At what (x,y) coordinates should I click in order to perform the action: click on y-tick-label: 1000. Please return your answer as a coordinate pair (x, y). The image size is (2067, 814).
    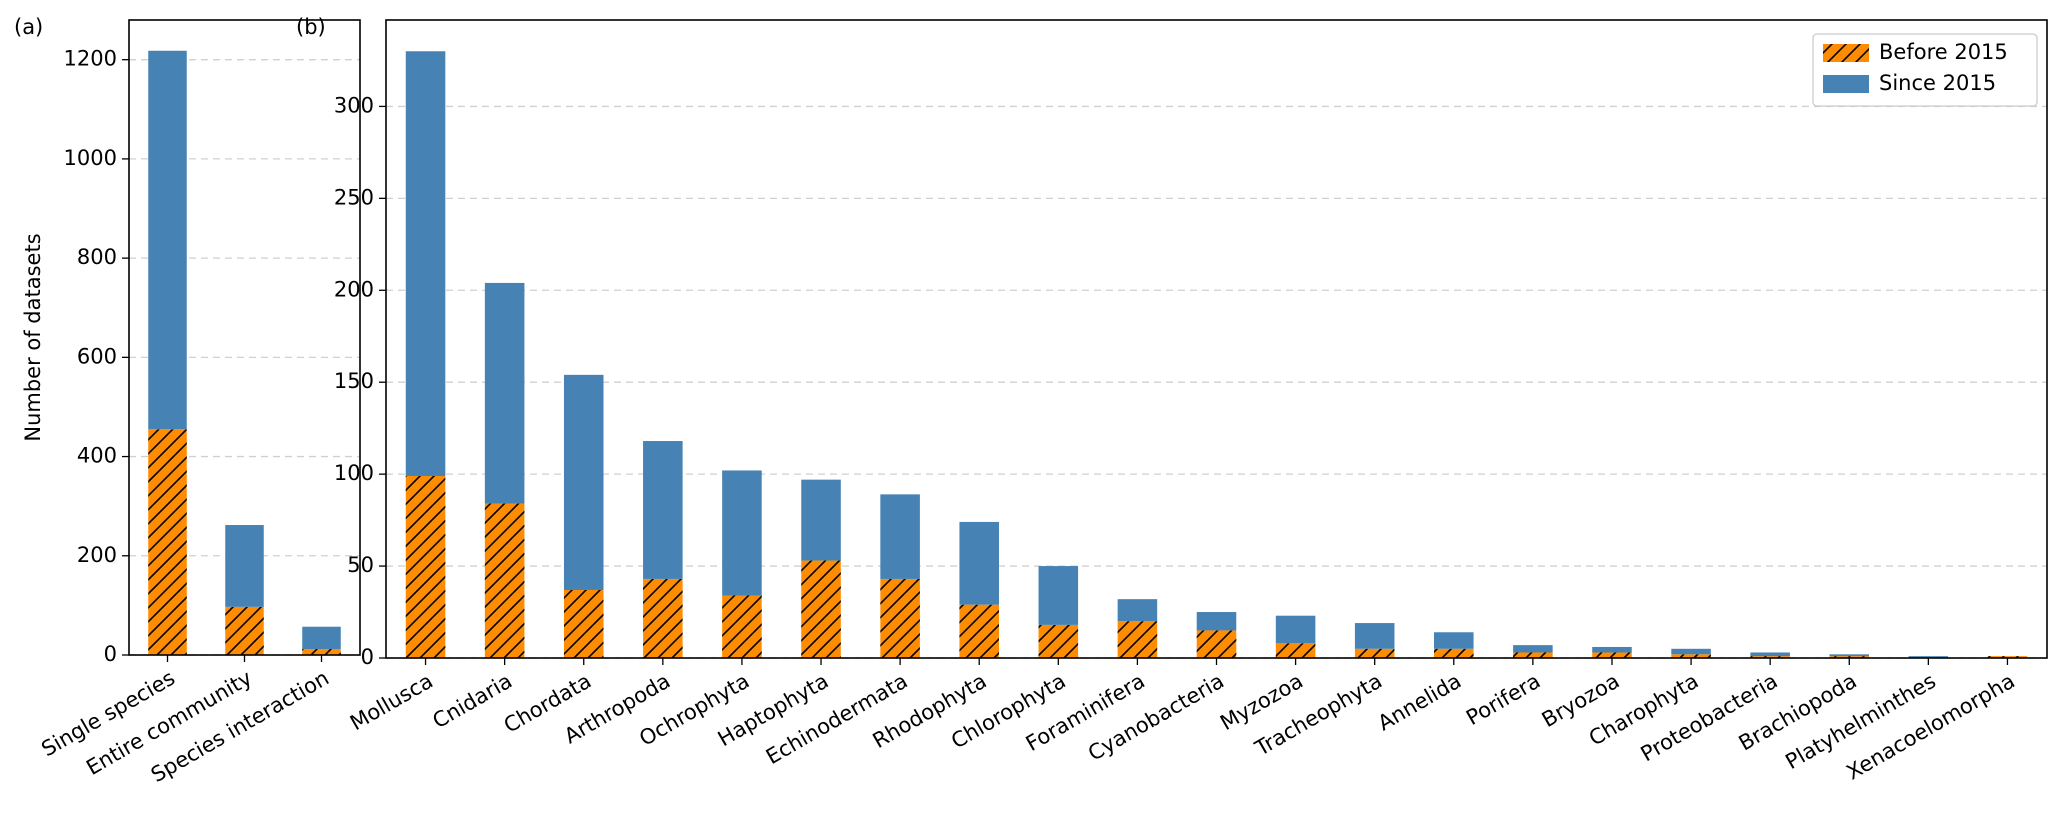
    Looking at the image, I should click on (90, 158).